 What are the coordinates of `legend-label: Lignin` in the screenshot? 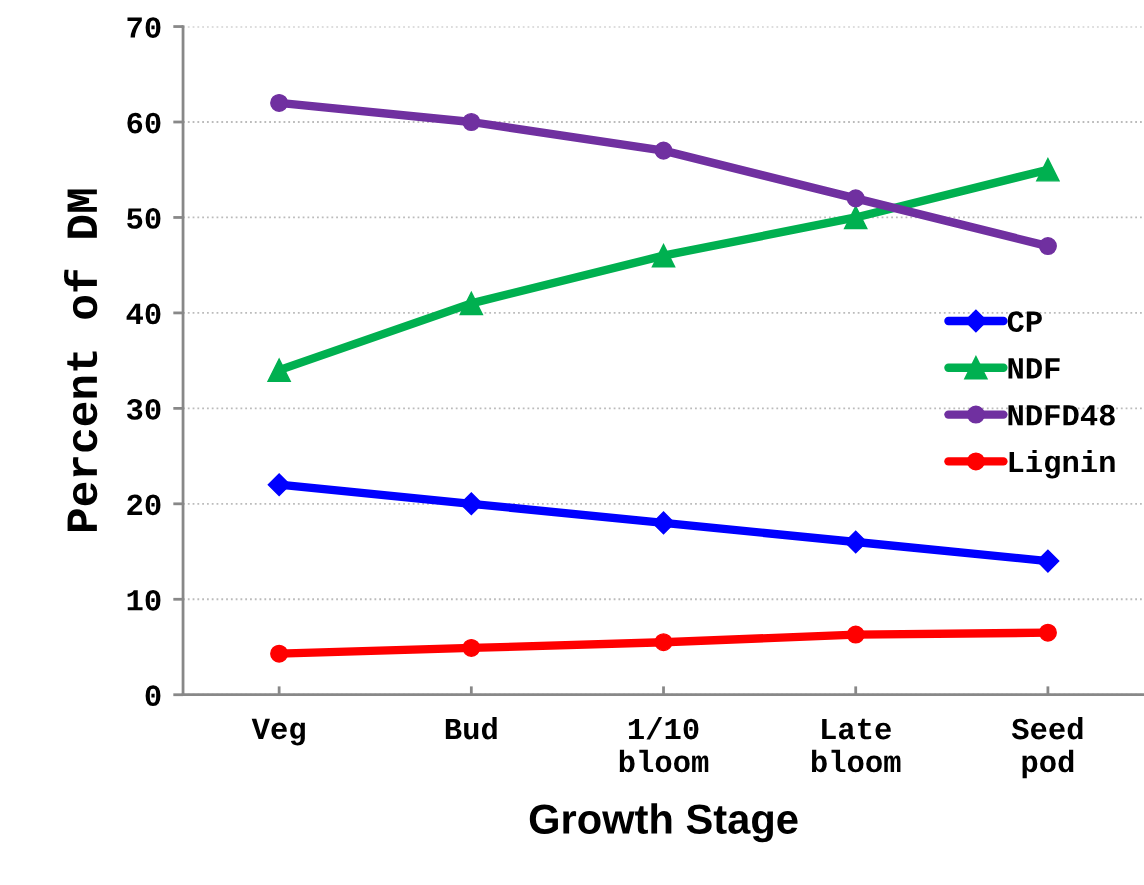 It's located at (1062, 464).